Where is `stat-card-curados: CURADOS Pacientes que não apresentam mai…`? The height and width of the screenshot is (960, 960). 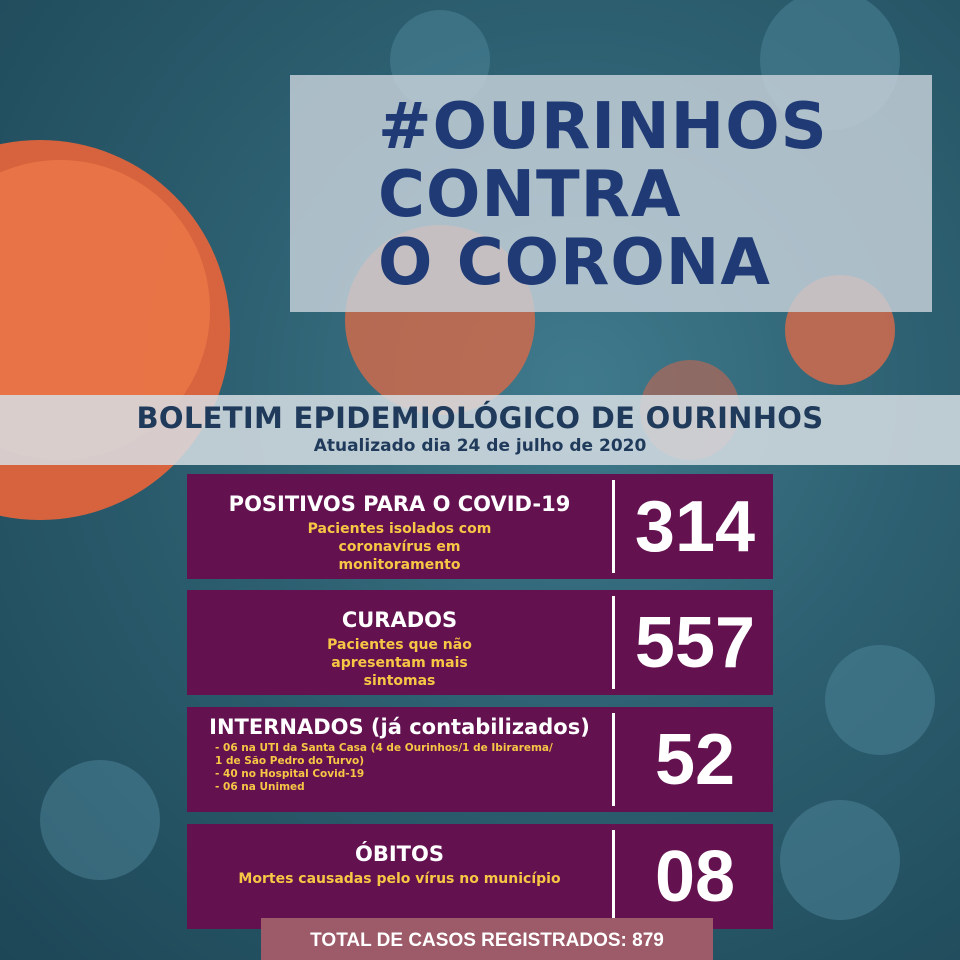
stat-card-curados: CURADOS Pacientes que não apresentam mai… is located at coordinates (480, 642).